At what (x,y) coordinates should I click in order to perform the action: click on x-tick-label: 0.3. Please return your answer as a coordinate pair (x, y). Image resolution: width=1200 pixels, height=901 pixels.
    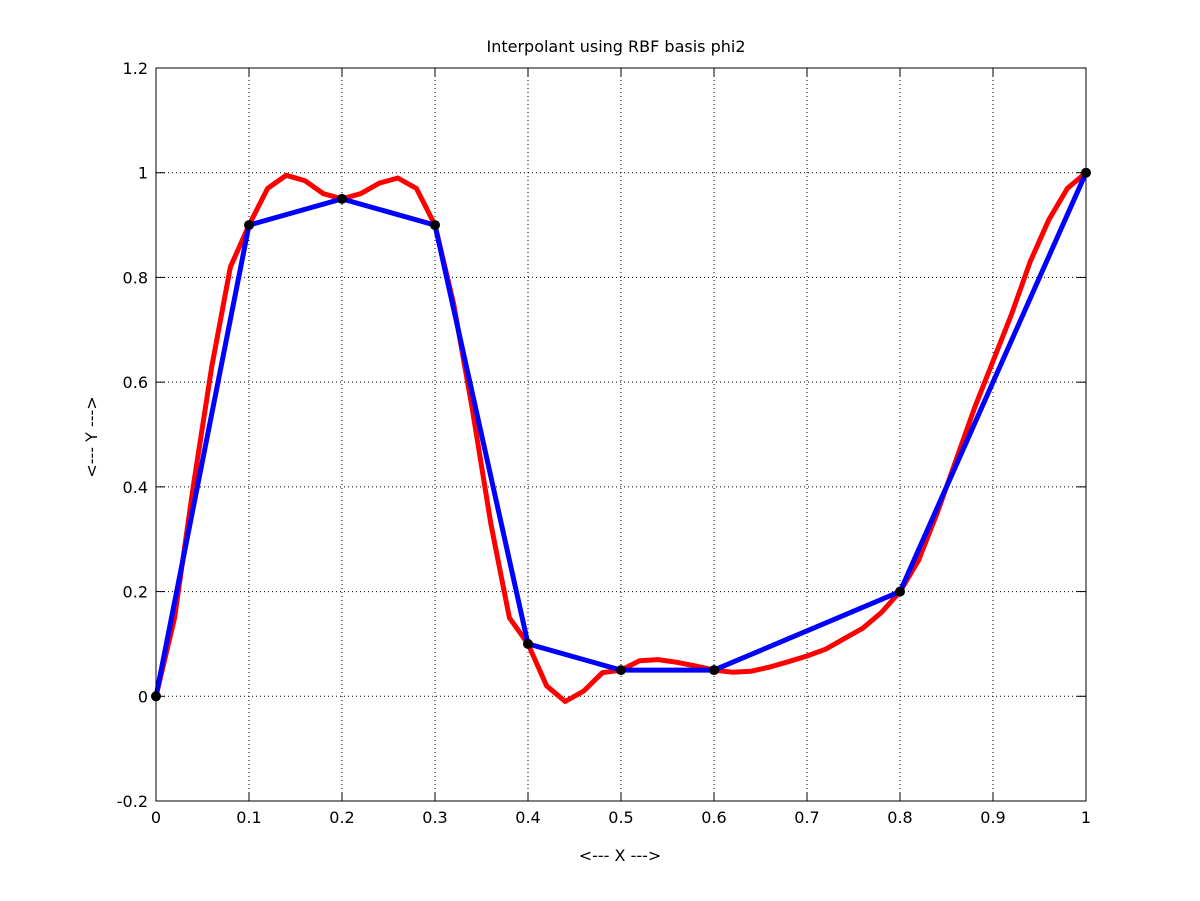
    Looking at the image, I should click on (434, 817).